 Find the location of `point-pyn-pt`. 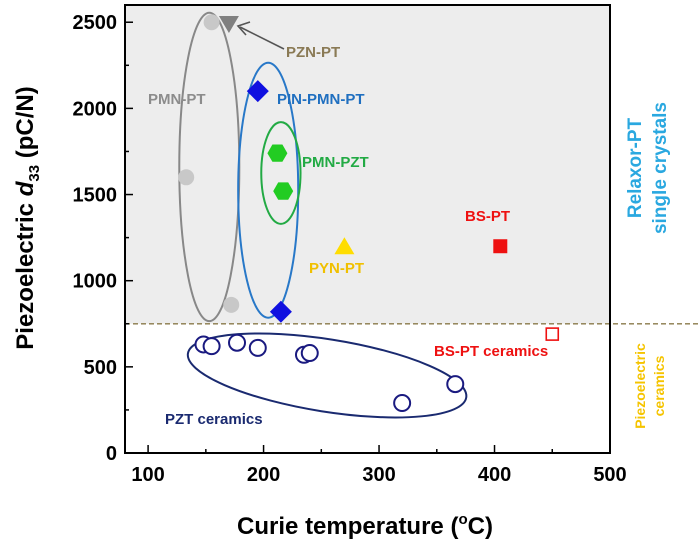

point-pyn-pt is located at coordinates (344, 246).